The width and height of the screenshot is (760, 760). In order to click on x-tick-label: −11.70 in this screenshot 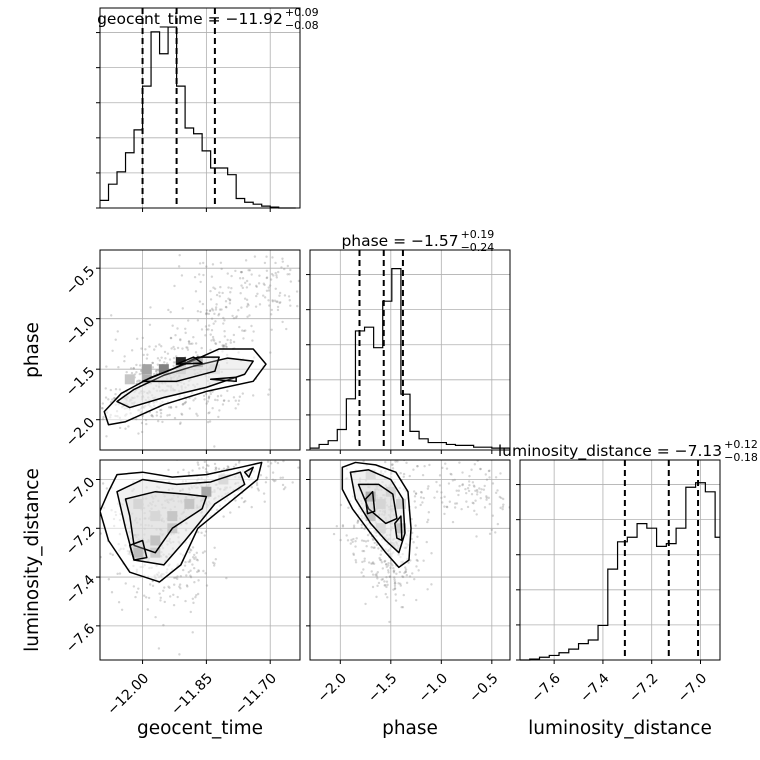, I will do `click(256, 694)`.